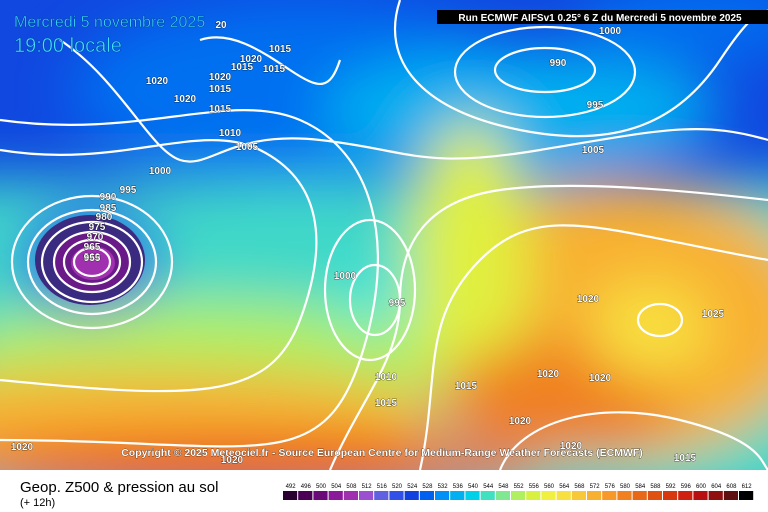 The width and height of the screenshot is (768, 512). Describe the element at coordinates (488, 487) in the screenshot. I see `legend-label: 544` at that location.